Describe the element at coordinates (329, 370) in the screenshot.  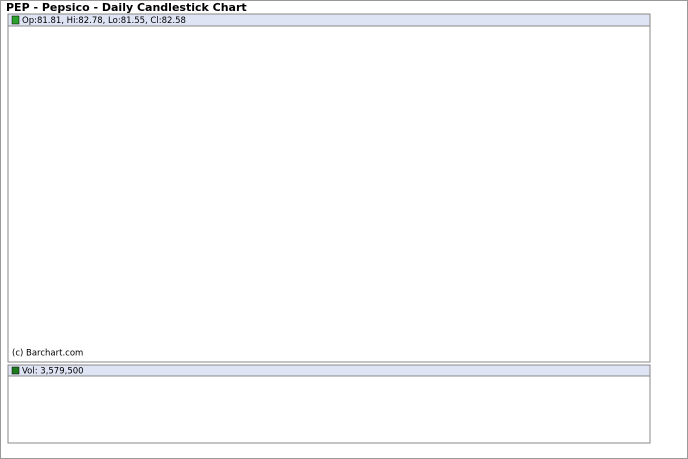
I see `volume-legend-strip` at that location.